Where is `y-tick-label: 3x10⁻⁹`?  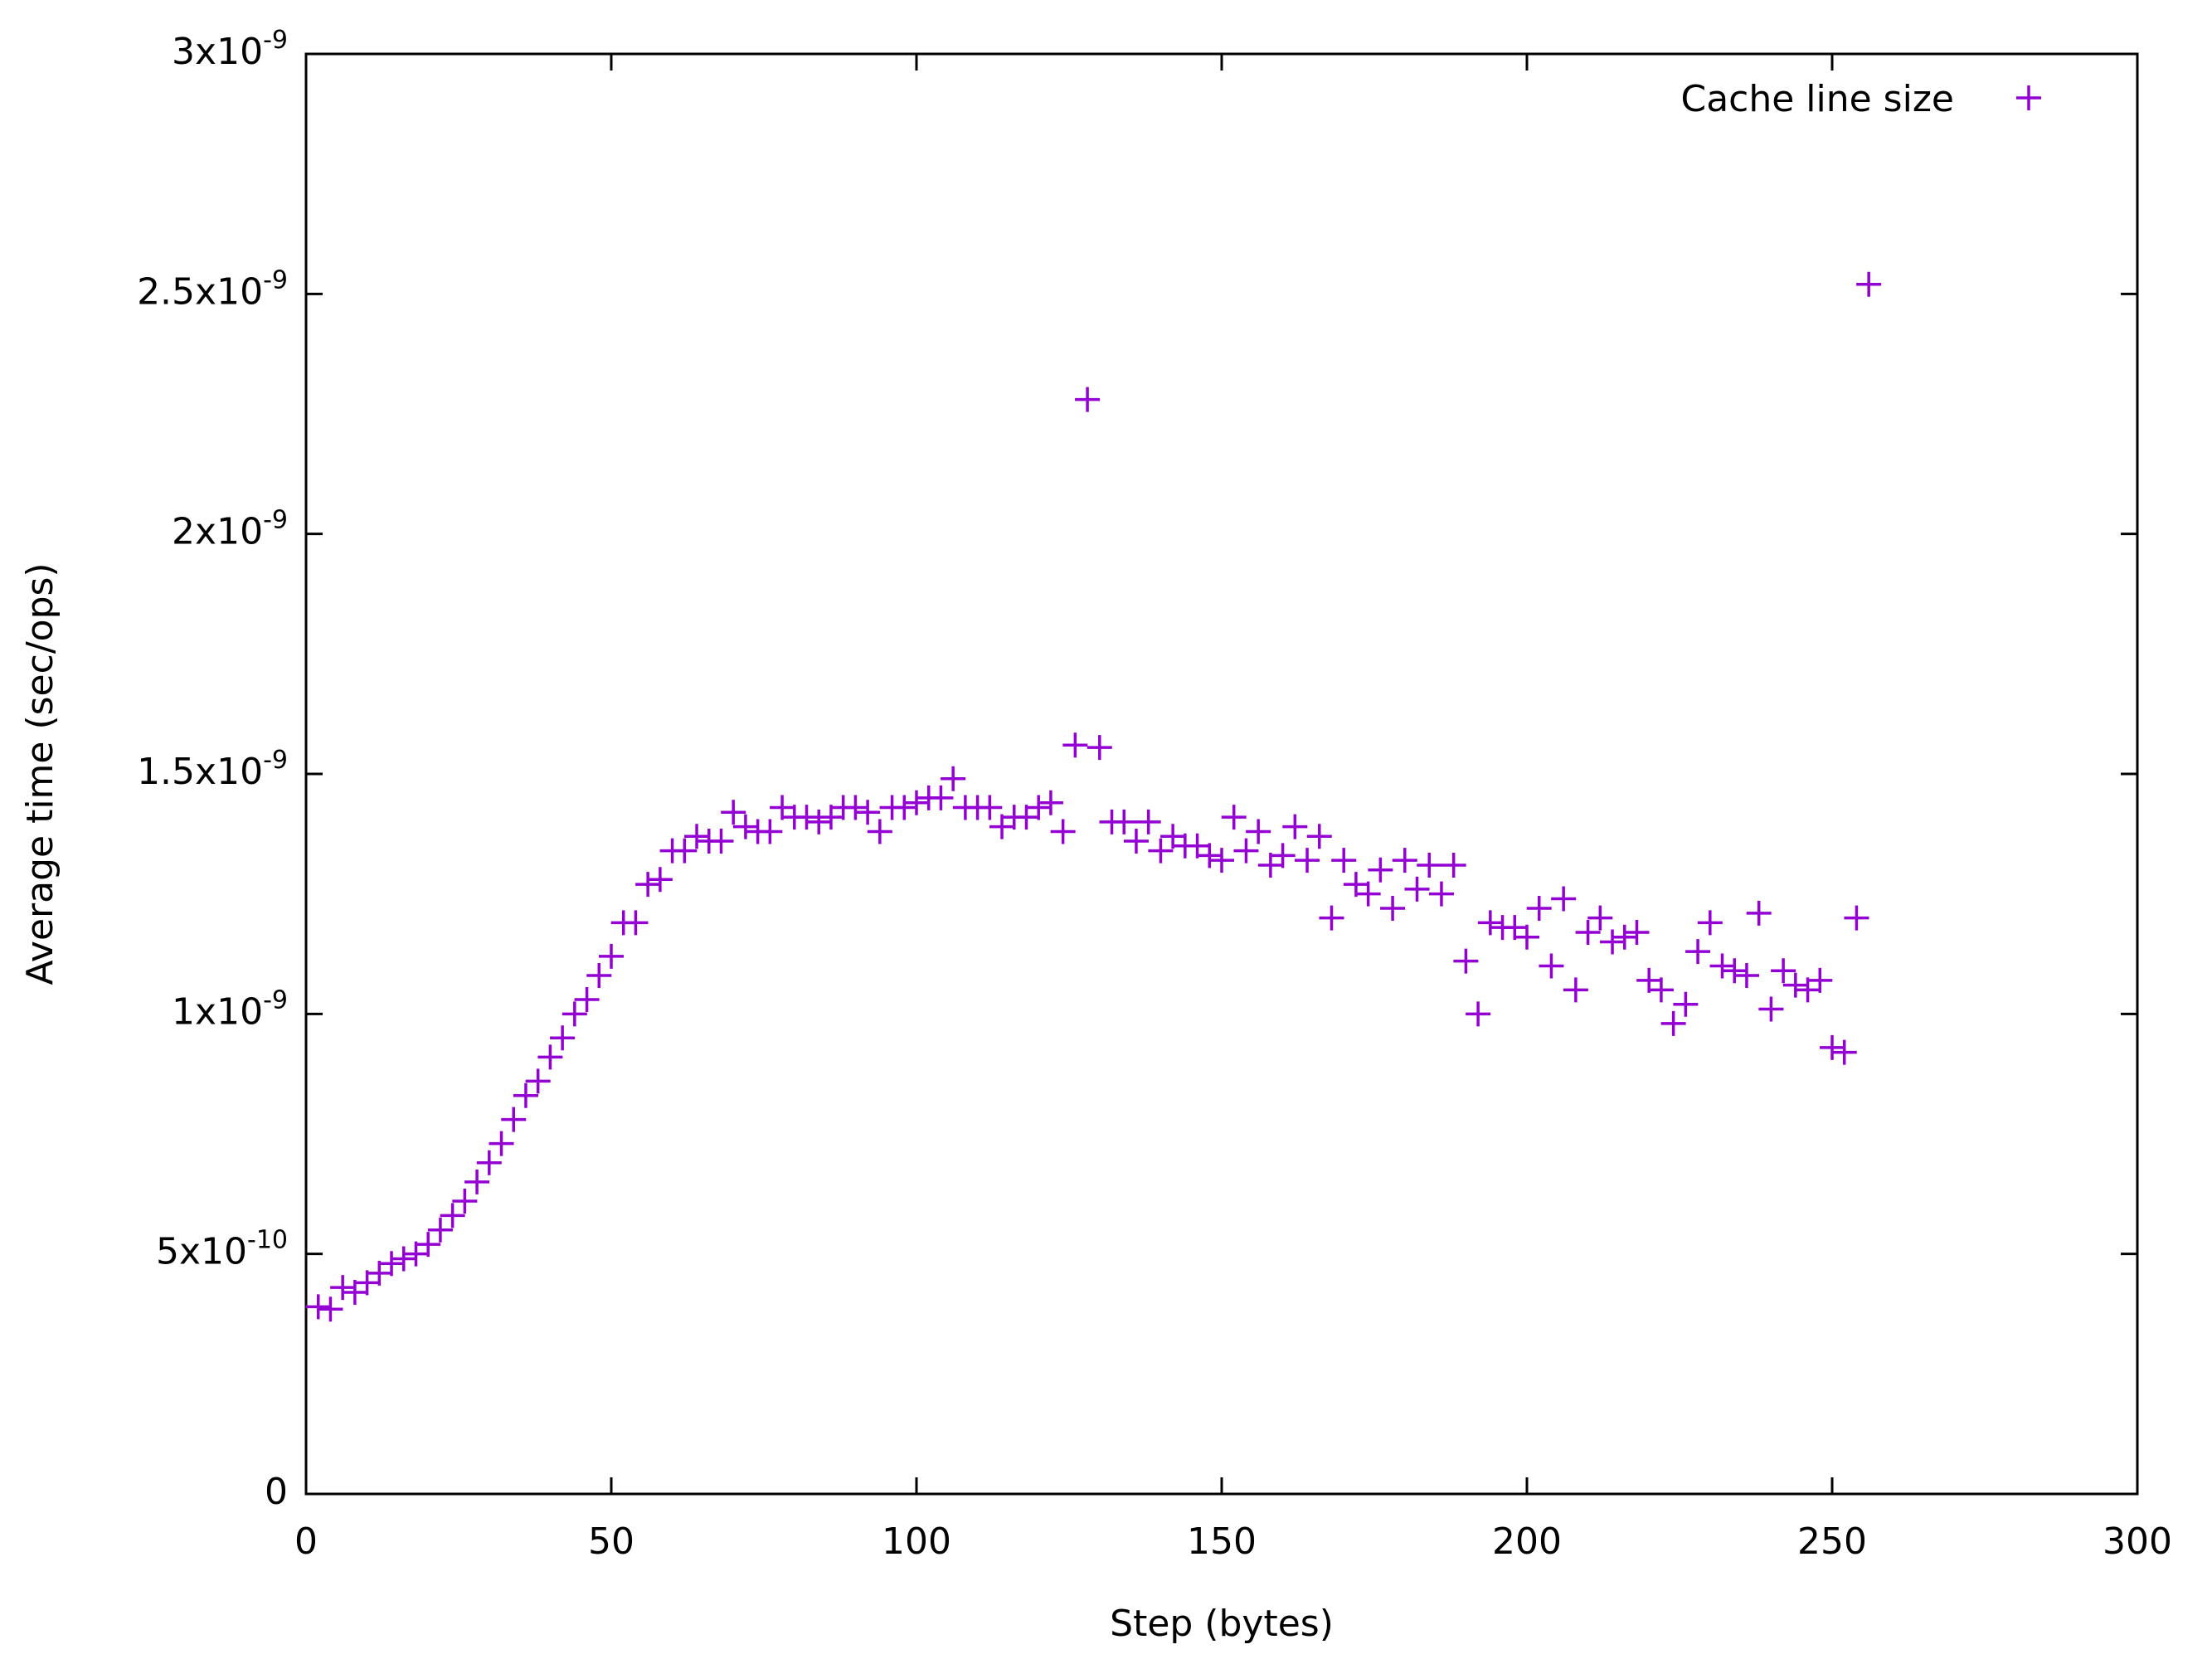
y-tick-label: 3x10⁻⁹ is located at coordinates (230, 50).